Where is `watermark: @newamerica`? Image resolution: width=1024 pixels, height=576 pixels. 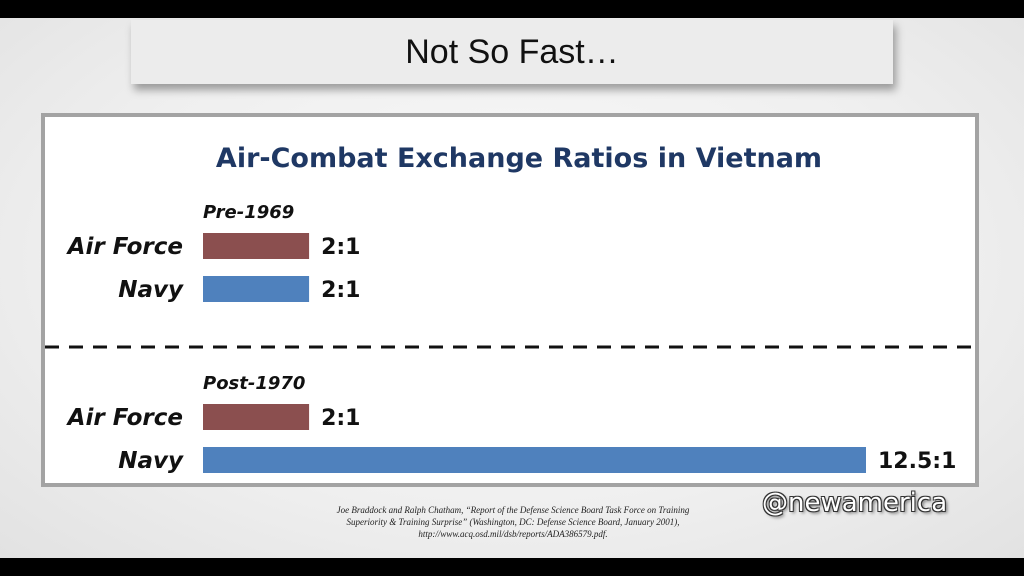
watermark: @newamerica is located at coordinates (855, 503).